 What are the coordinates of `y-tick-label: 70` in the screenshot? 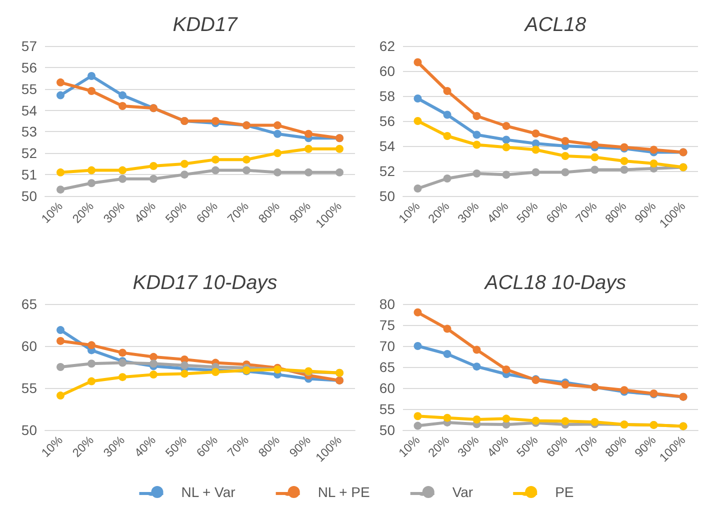 It's located at (387, 346).